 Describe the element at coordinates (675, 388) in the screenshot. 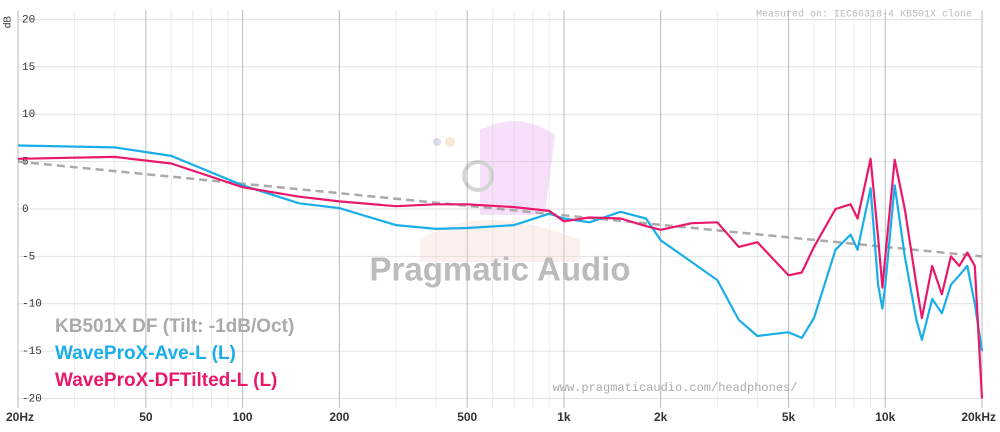

I see `url: www.pragmaticaudio.com/headphones/` at that location.